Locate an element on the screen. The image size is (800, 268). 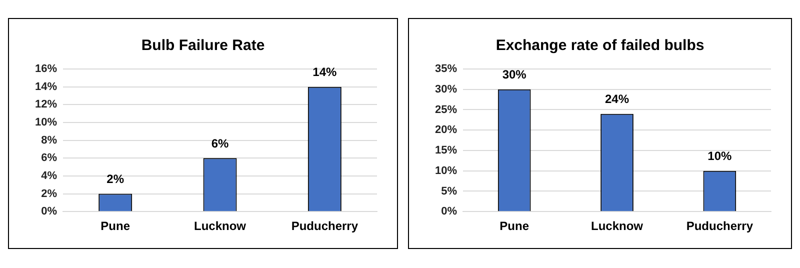
chart-title: Exchange rate of failed bulbs is located at coordinates (600, 45).